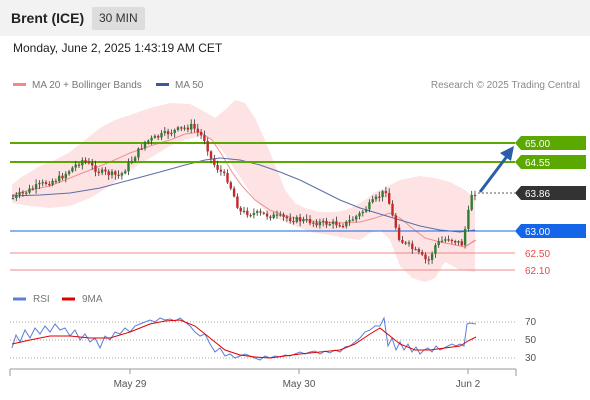 This screenshot has height=400, width=590. Describe the element at coordinates (531, 340) in the screenshot. I see `rsi-tick-50: 50` at that location.